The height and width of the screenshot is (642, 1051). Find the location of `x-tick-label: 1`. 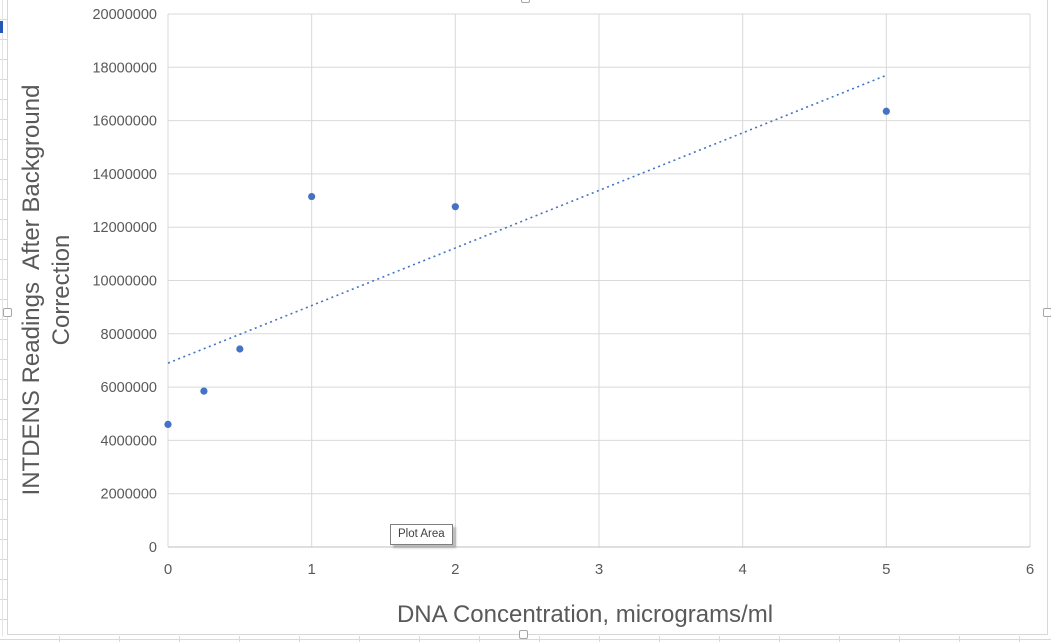

x-tick-label: 1 is located at coordinates (311, 569).